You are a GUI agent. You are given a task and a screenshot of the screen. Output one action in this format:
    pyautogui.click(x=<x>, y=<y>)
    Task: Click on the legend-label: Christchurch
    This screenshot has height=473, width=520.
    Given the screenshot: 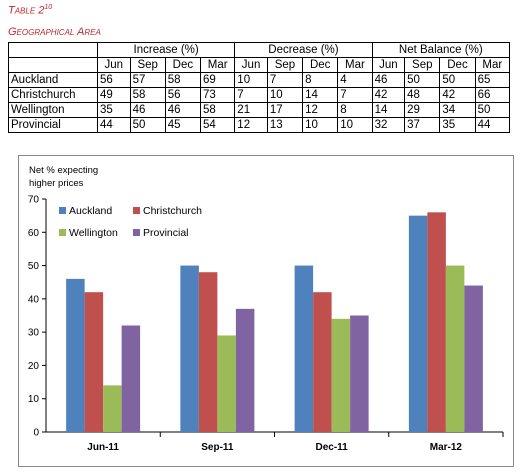 What is the action you would take?
    pyautogui.click(x=172, y=211)
    